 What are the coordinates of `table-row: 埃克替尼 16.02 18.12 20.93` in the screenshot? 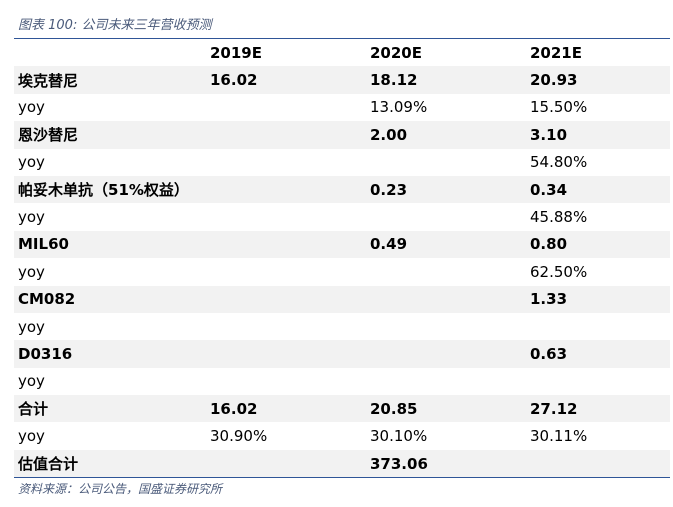 It's located at (342, 80).